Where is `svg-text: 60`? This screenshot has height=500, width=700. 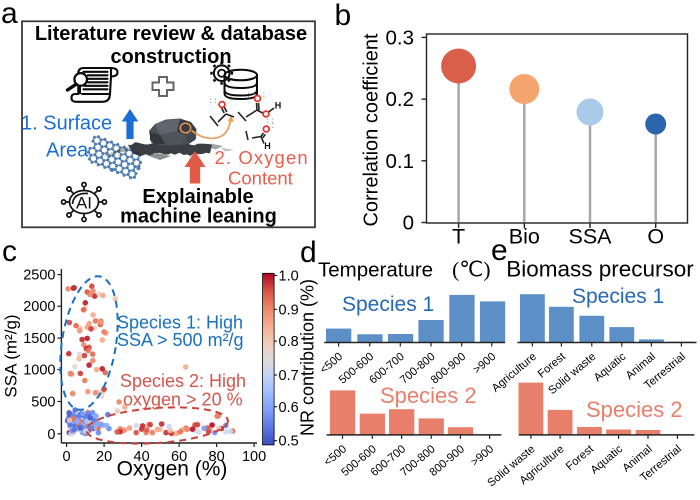 svg-text: 60 is located at coordinates (179, 457).